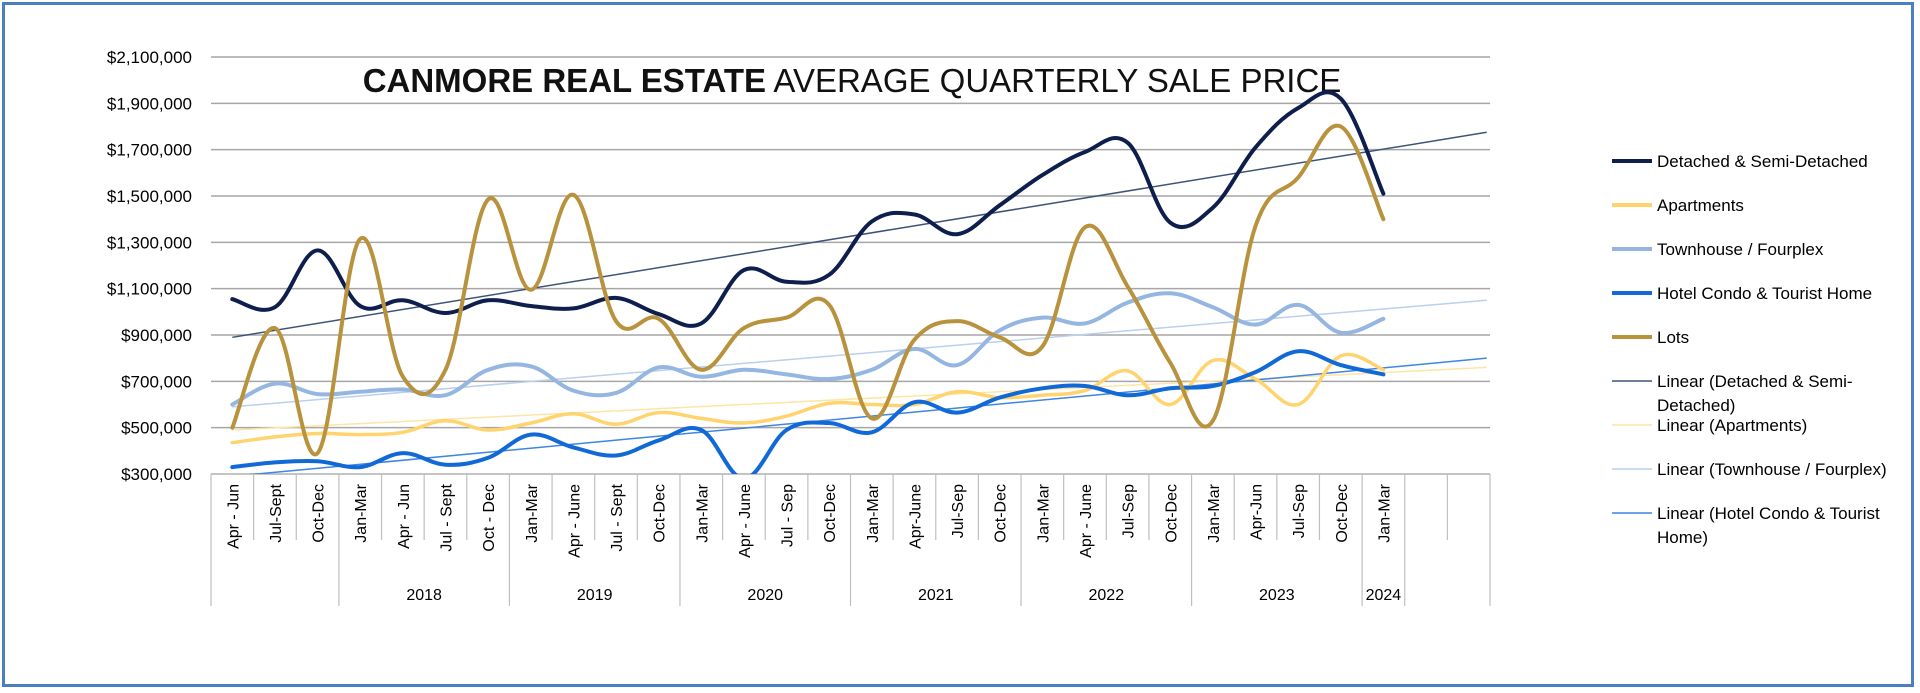 This screenshot has width=1920, height=693. I want to click on x-tick-label: Jul-Sept, so click(276, 512).